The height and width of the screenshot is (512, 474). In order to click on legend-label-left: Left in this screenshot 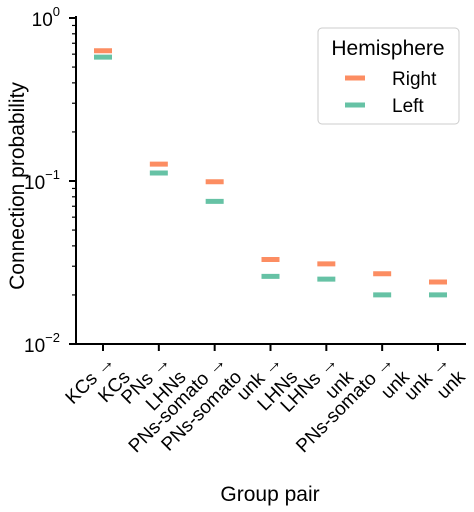, I will do `click(408, 106)`.